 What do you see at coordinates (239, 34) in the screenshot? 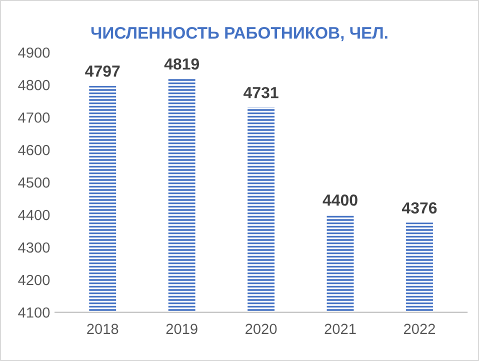
I see `chart-title: ЧИСЛЕННОСТЬ РАБОТНИКОВ, ЧЕЛ.` at bounding box center [239, 34].